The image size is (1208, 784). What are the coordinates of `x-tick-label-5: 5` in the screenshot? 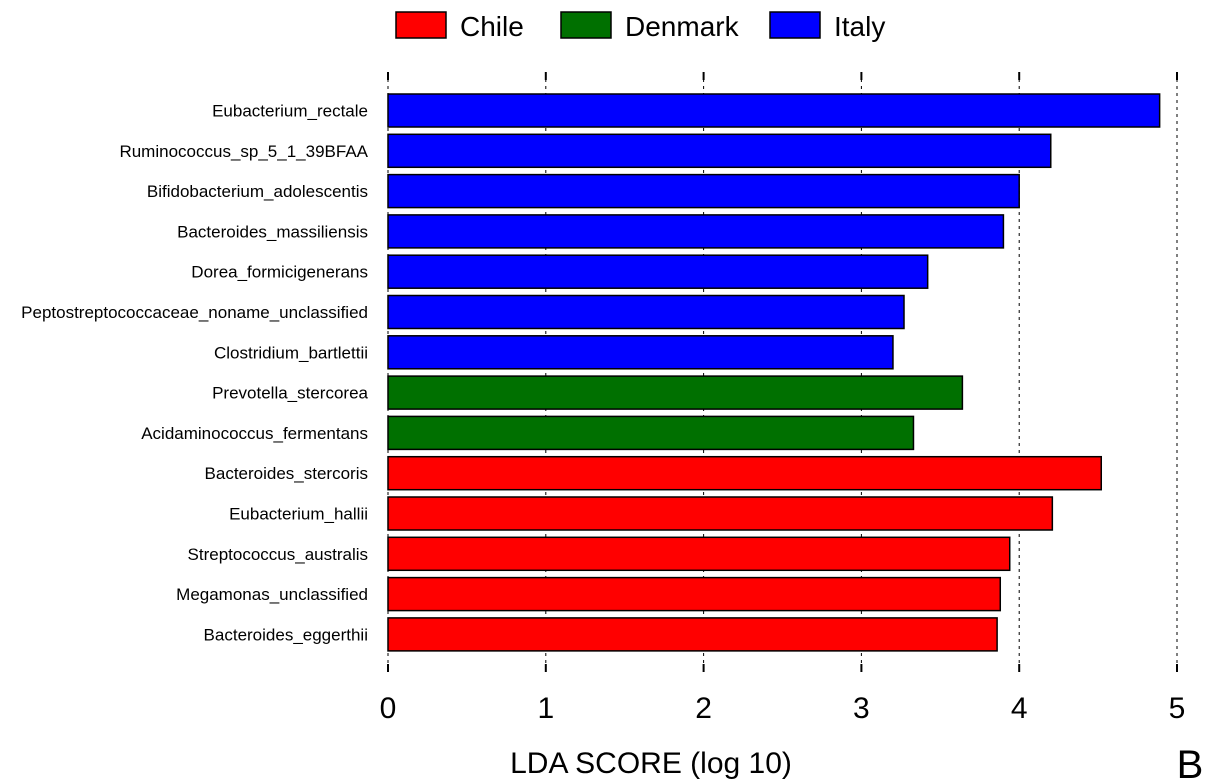 It's located at (1177, 708).